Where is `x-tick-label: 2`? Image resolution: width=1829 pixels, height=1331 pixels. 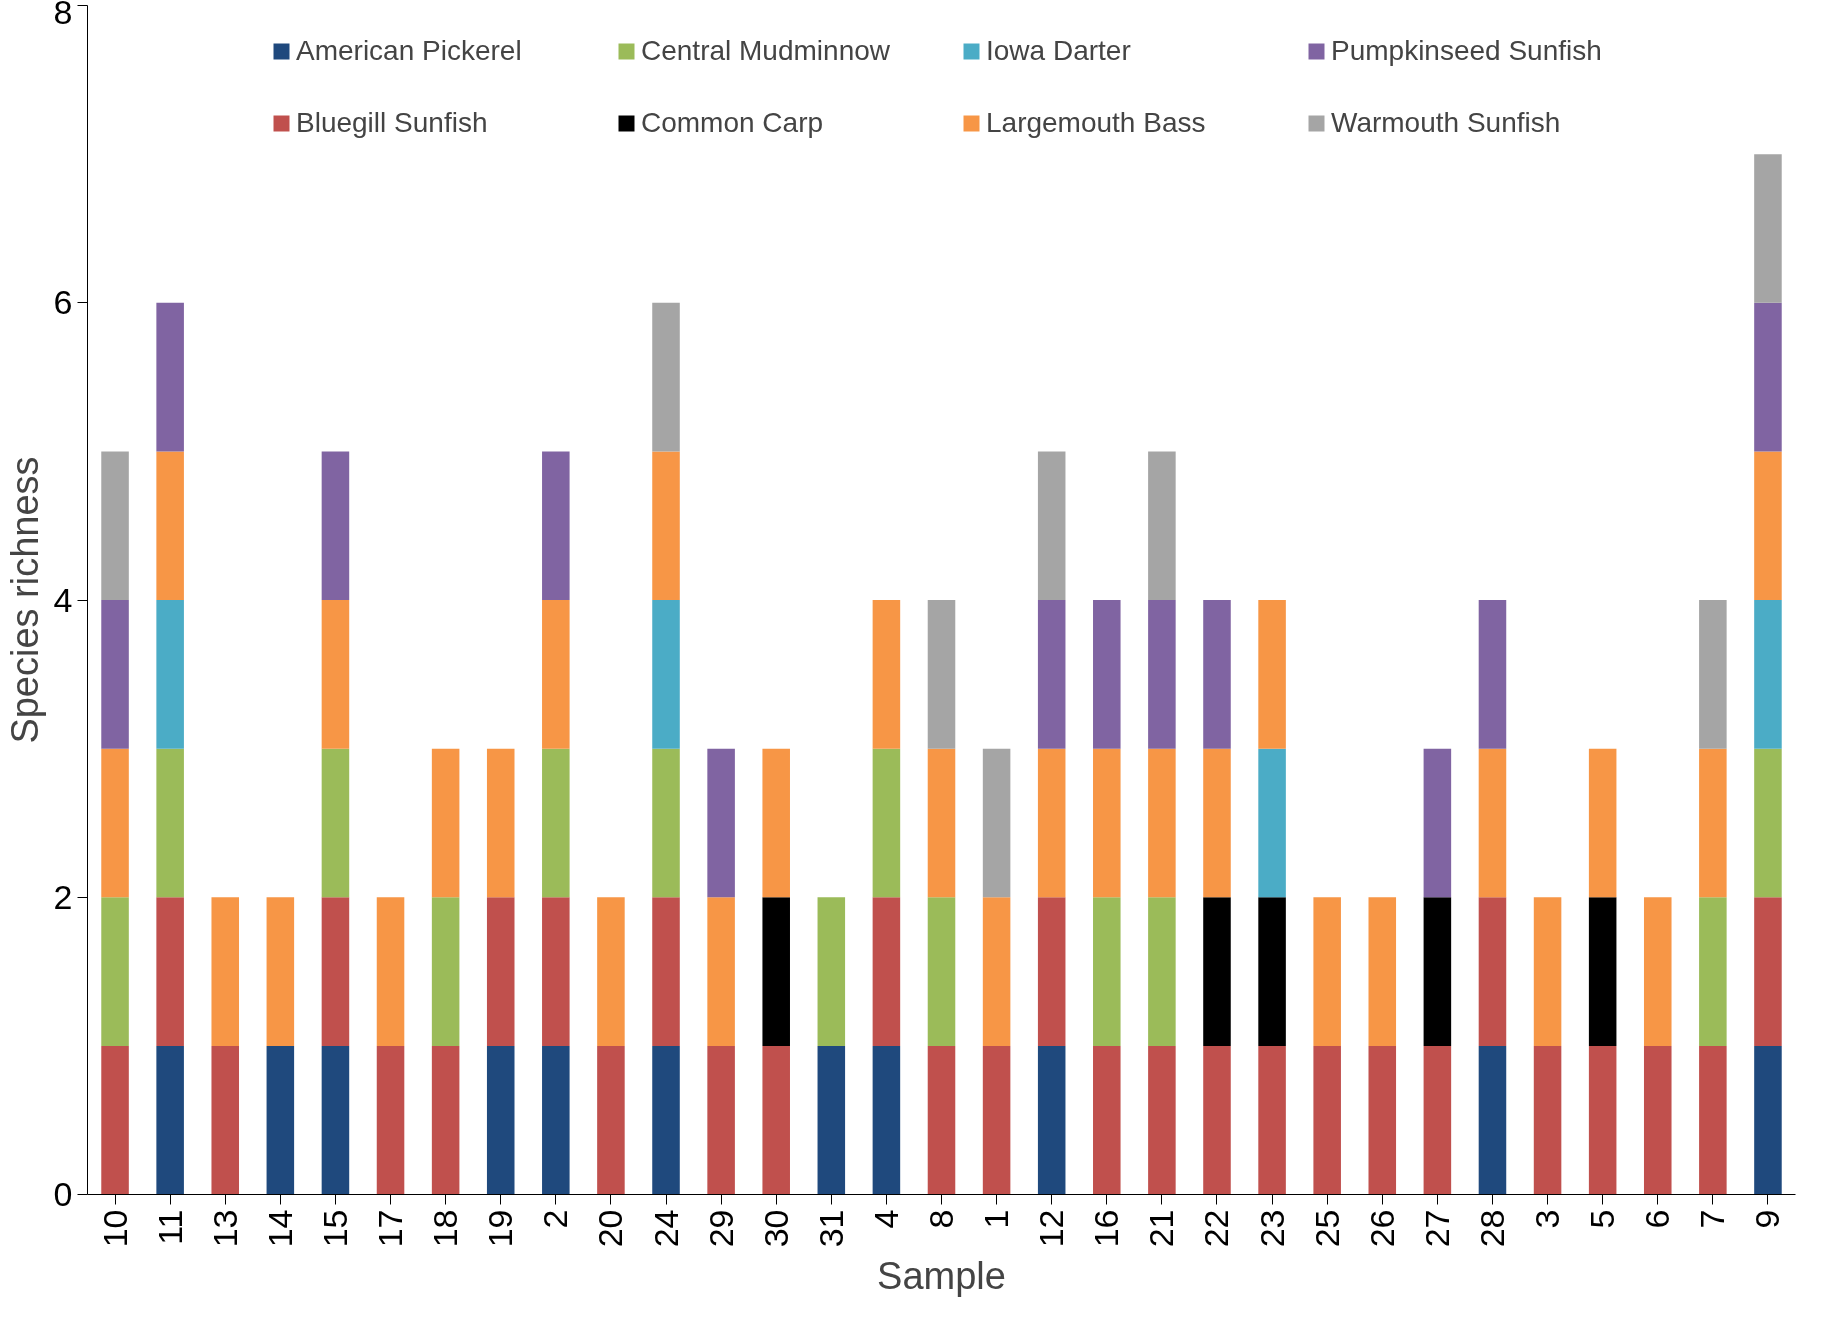
x-tick-label: 2 is located at coordinates (555, 1219).